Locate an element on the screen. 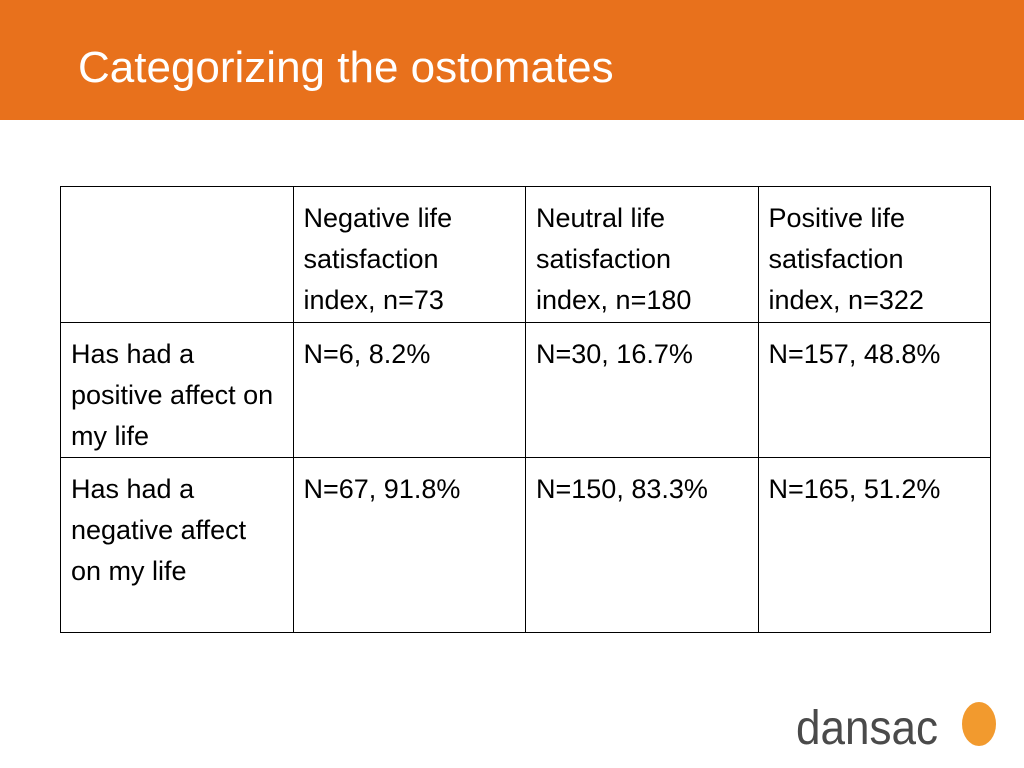 The width and height of the screenshot is (1024, 768). column-header-negative: Negative life satisfaction index, n=73 is located at coordinates (409, 254).